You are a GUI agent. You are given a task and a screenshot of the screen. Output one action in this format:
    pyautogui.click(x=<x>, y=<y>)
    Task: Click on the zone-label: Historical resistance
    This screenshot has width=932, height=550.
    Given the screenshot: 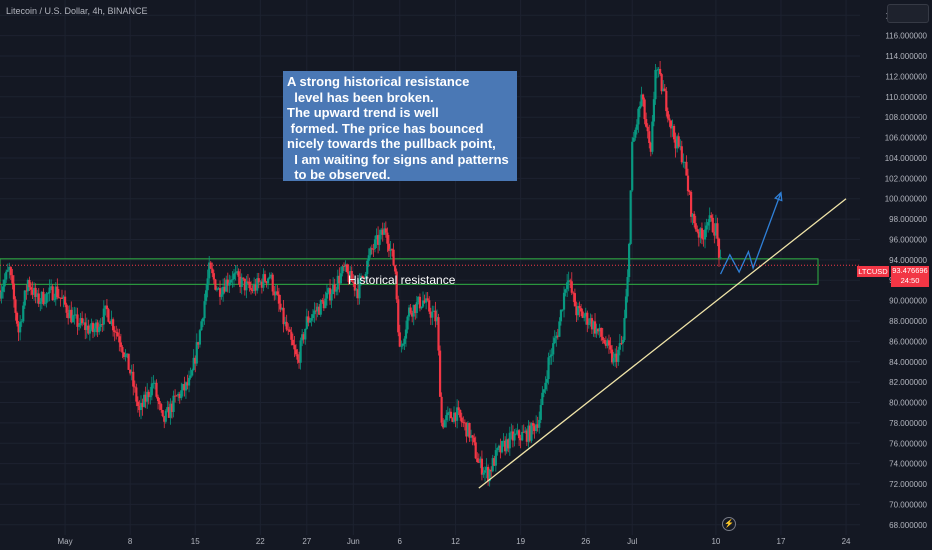 What is the action you would take?
    pyautogui.click(x=402, y=280)
    